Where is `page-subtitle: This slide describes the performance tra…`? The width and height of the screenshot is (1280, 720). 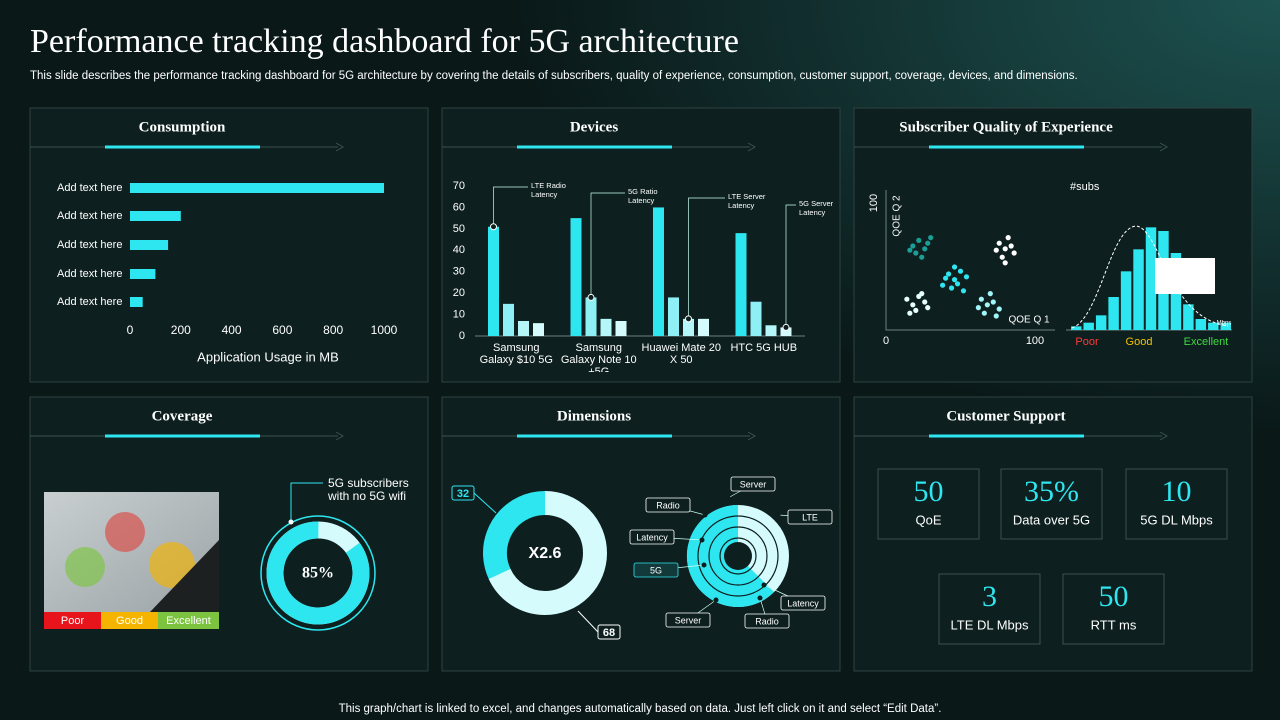 page-subtitle: This slide describes the performance tra… is located at coordinates (554, 76).